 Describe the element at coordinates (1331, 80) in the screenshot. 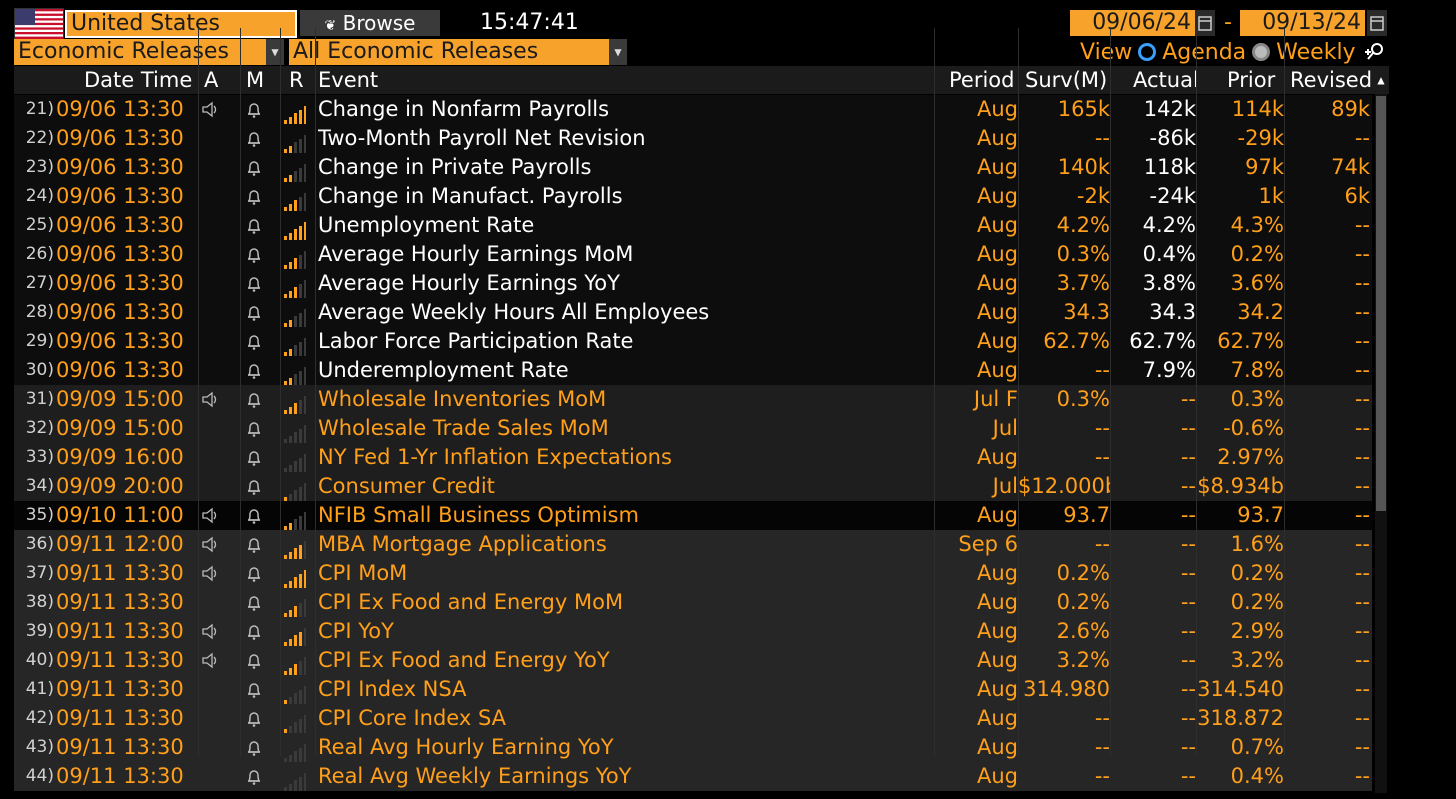

I see `col-revised: Revised` at that location.